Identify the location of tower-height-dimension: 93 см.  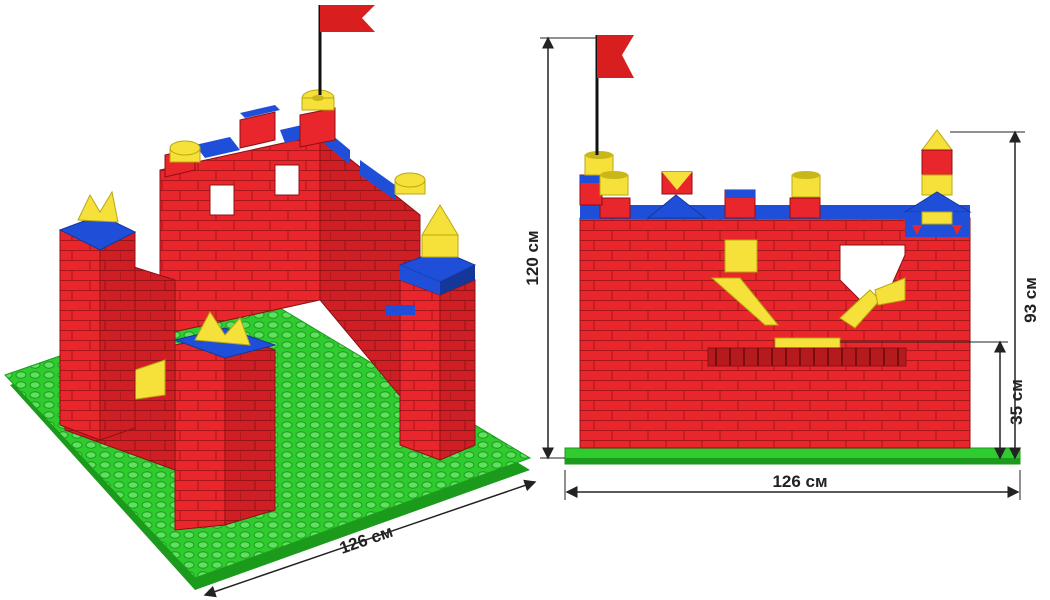
(995, 295).